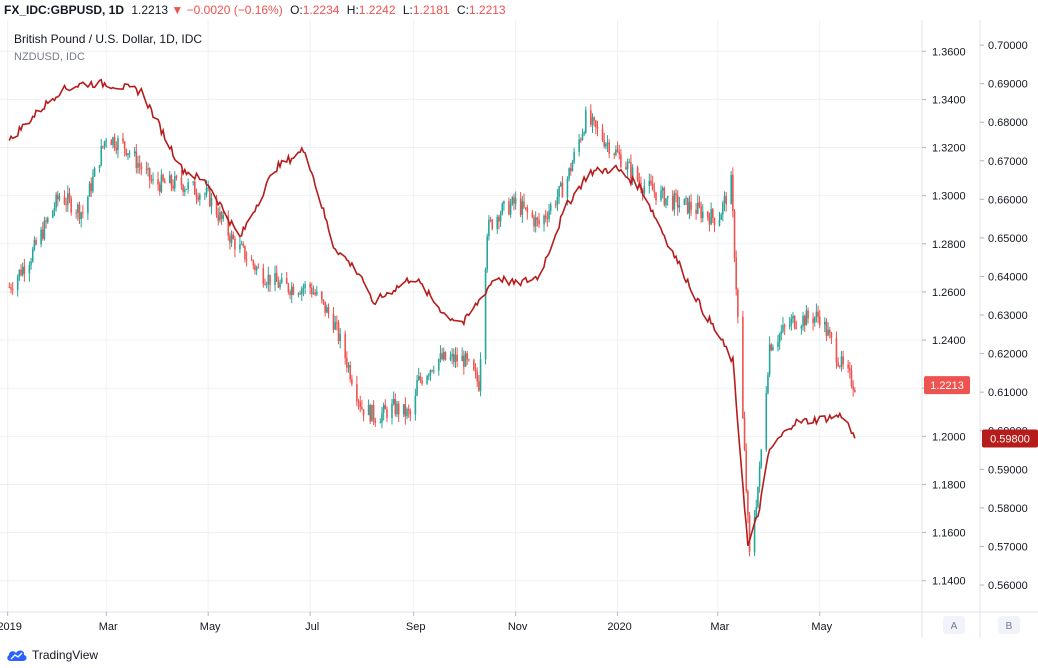  Describe the element at coordinates (49, 57) in the screenshot. I see `legend-compare-series: NZDUSD, IDC` at that location.